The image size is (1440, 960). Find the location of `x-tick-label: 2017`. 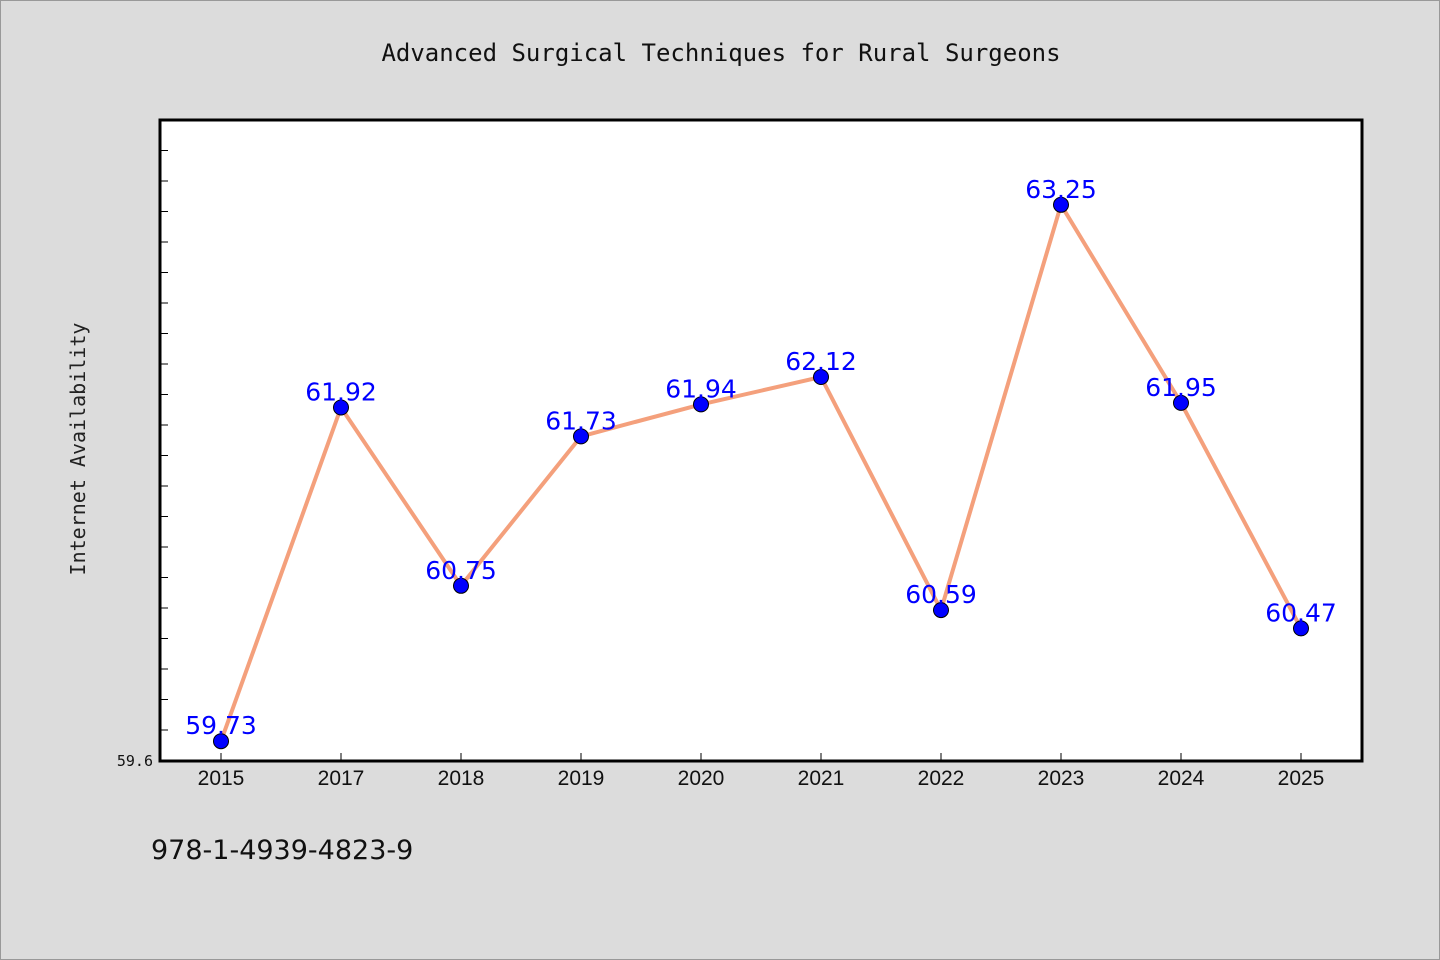

x-tick-label: 2017 is located at coordinates (341, 778).